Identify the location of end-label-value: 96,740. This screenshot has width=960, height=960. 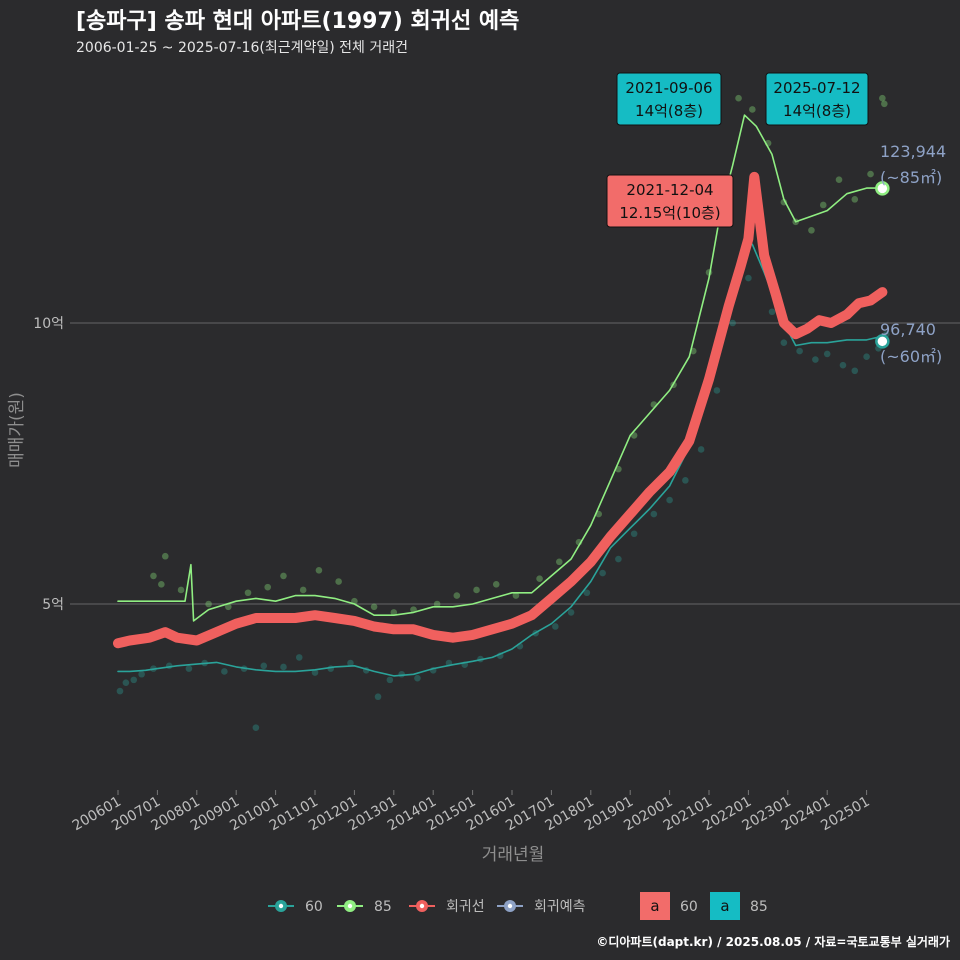
(908, 329).